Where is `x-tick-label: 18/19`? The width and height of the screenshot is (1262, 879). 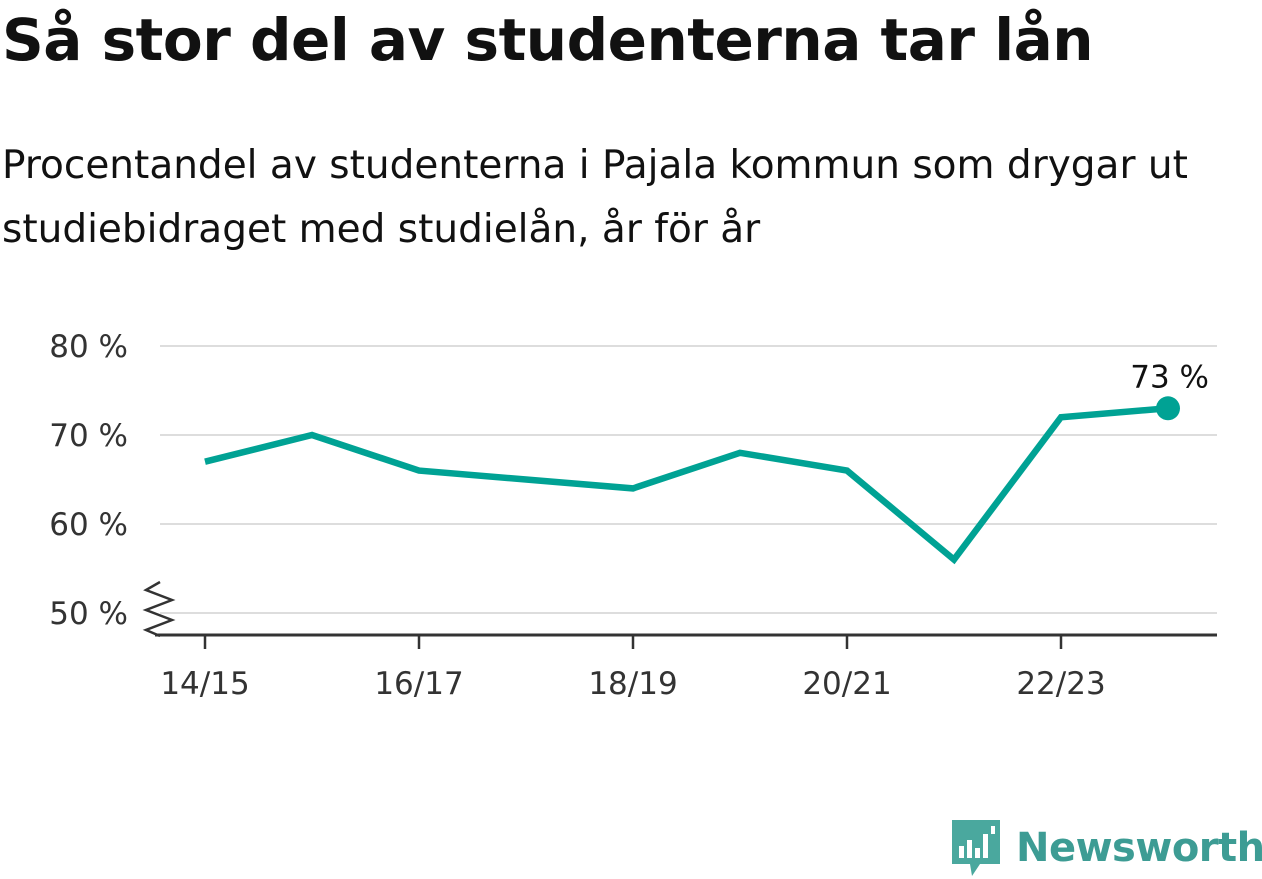
x-tick-label: 18/19 is located at coordinates (632, 684).